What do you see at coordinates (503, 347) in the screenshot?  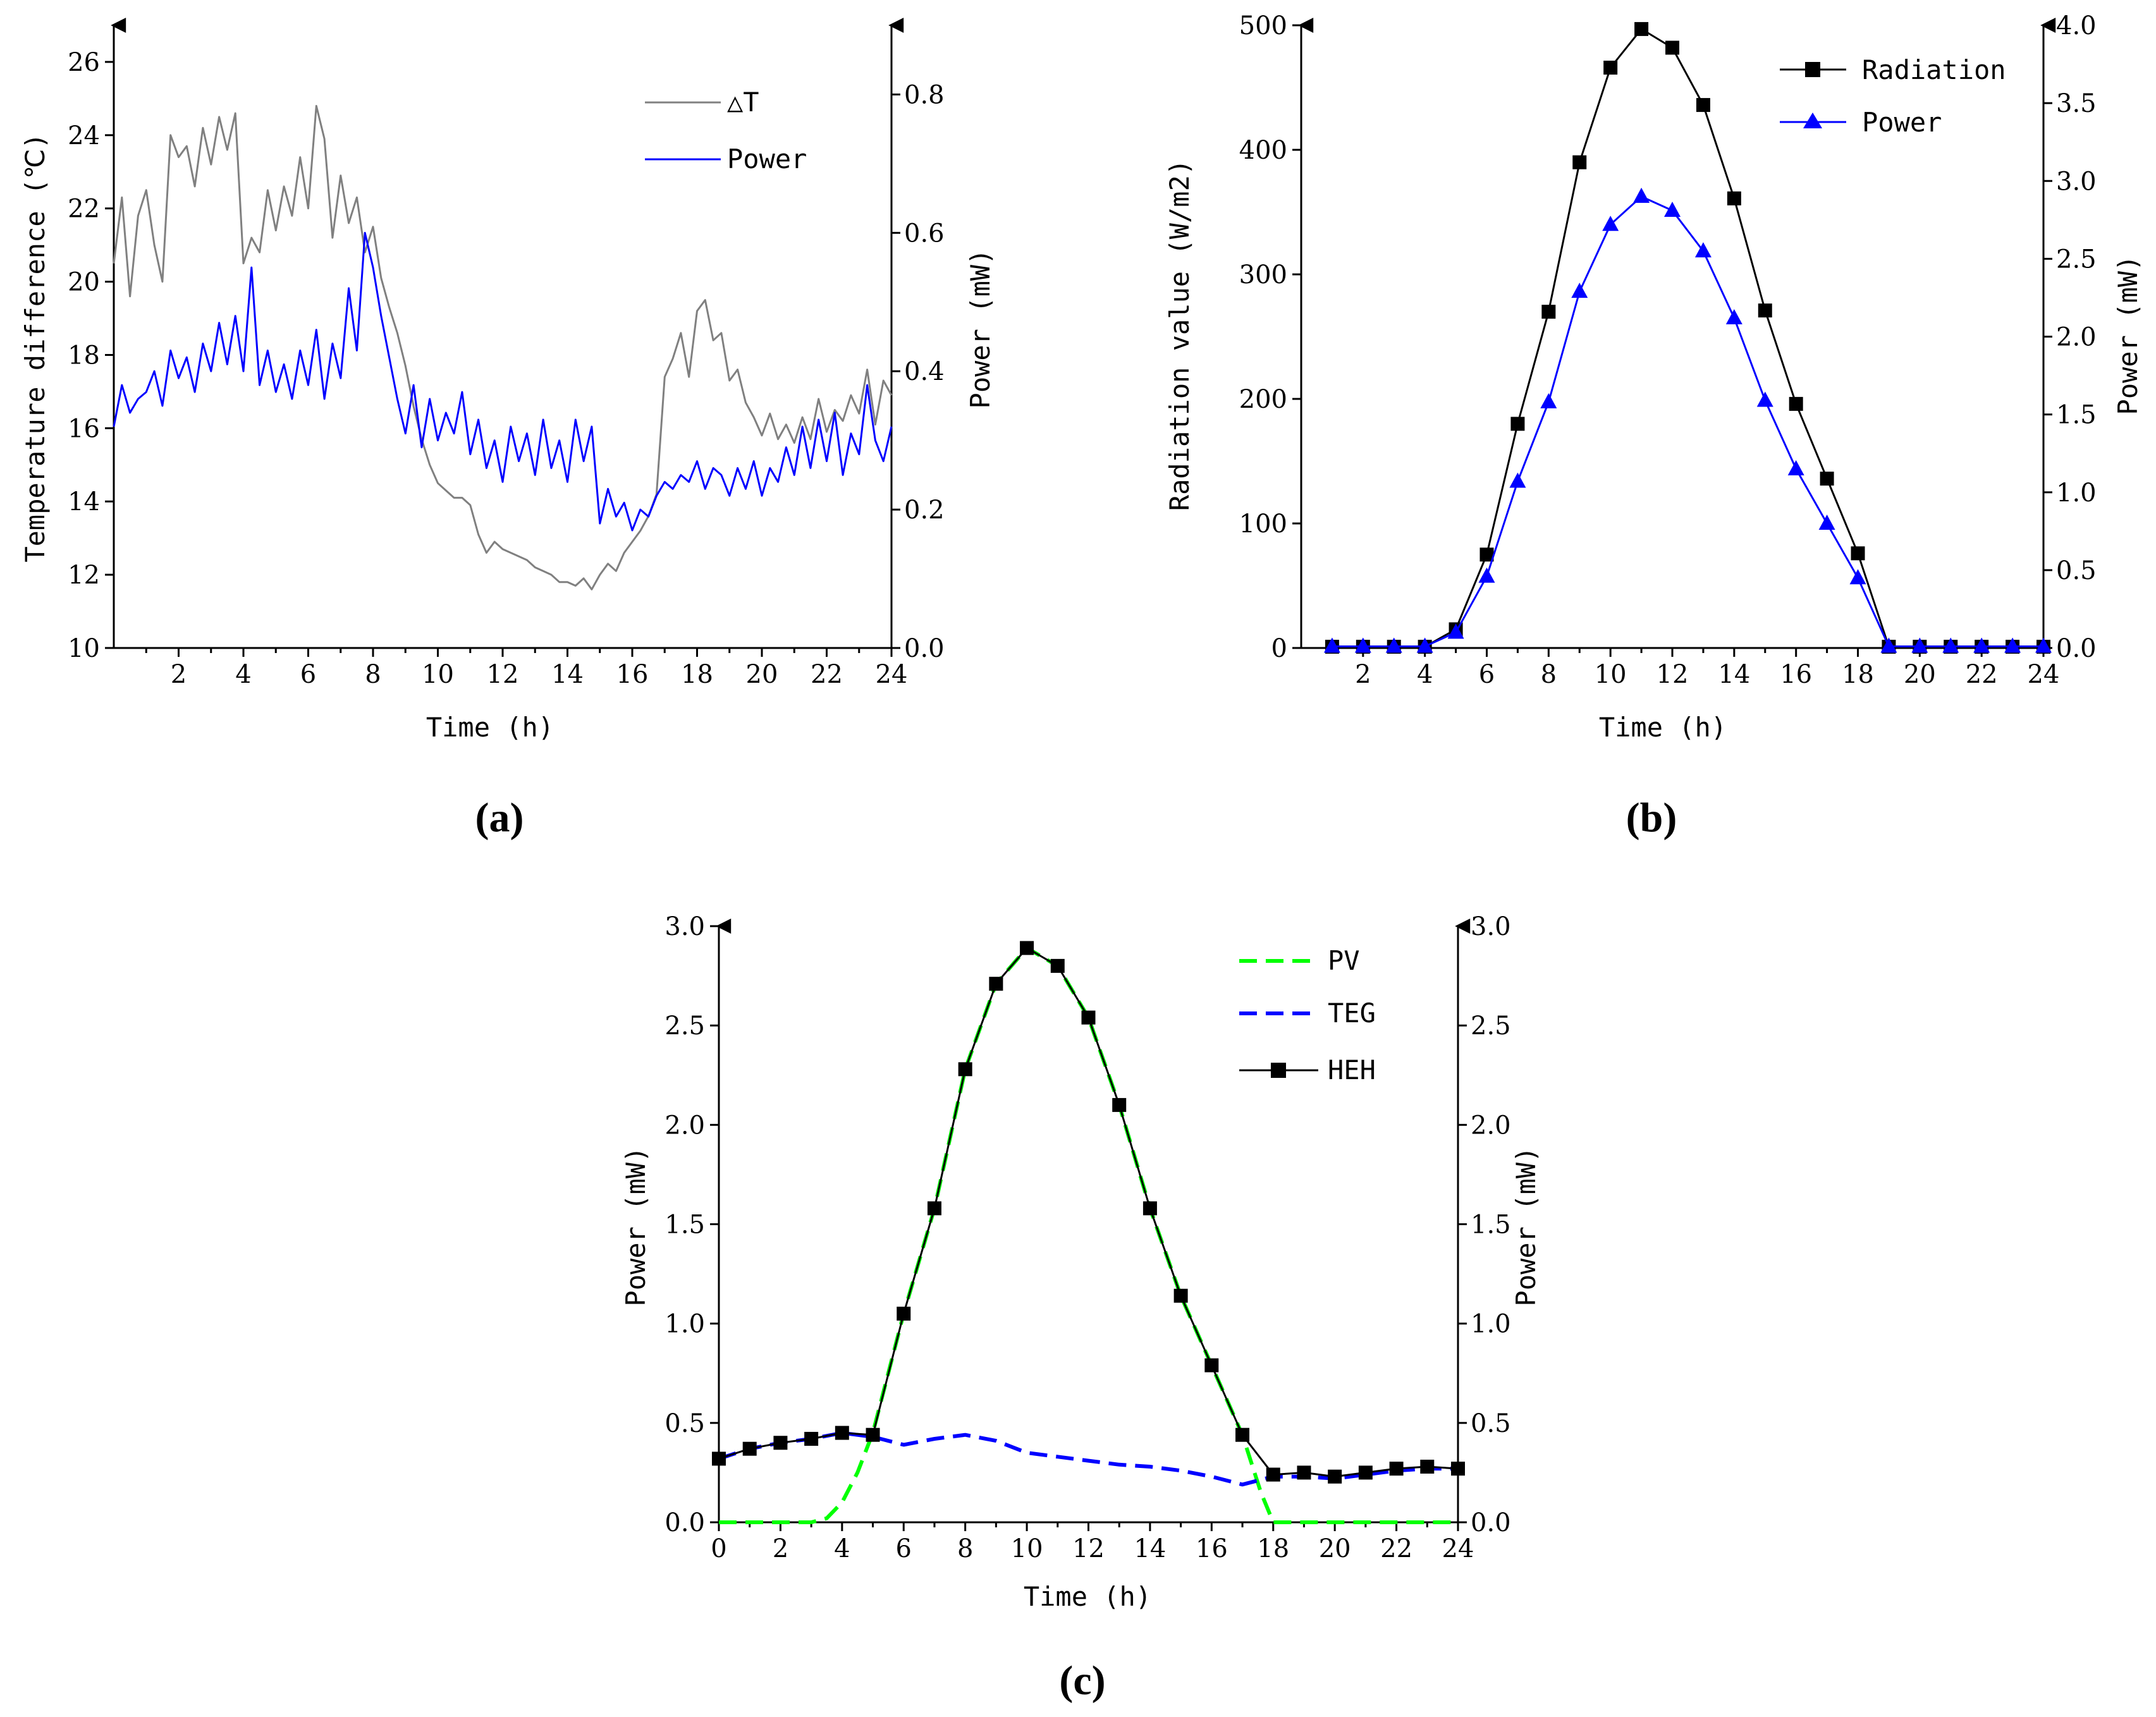 I see `series-a-t-line` at bounding box center [503, 347].